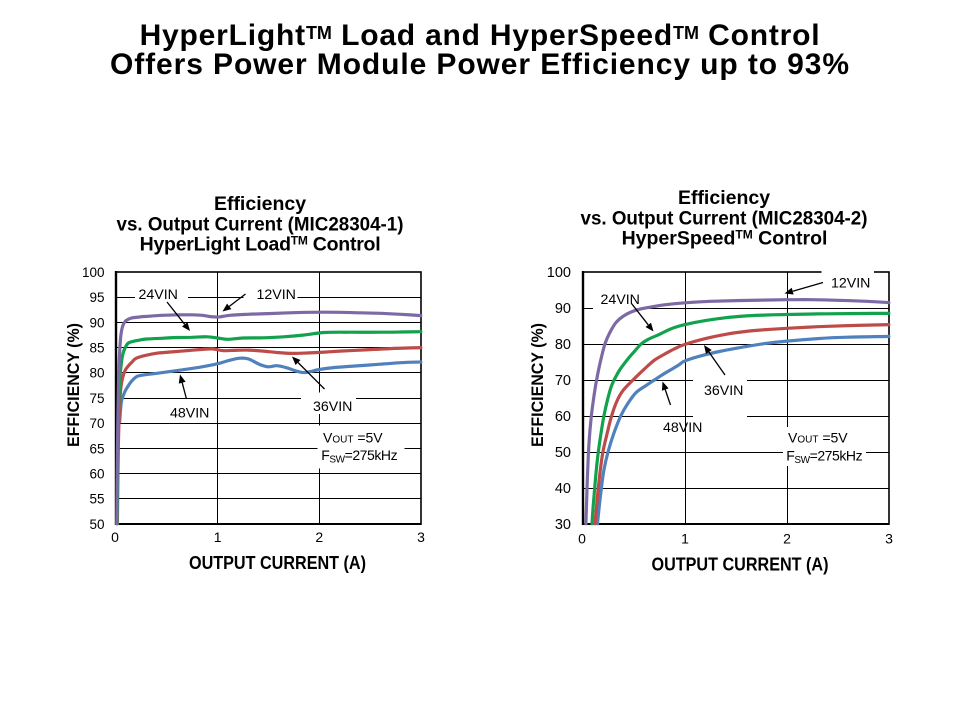 The width and height of the screenshot is (960, 720). Describe the element at coordinates (260, 245) in the screenshot. I see `svg-text: HyperLight LoadTM Control` at that location.